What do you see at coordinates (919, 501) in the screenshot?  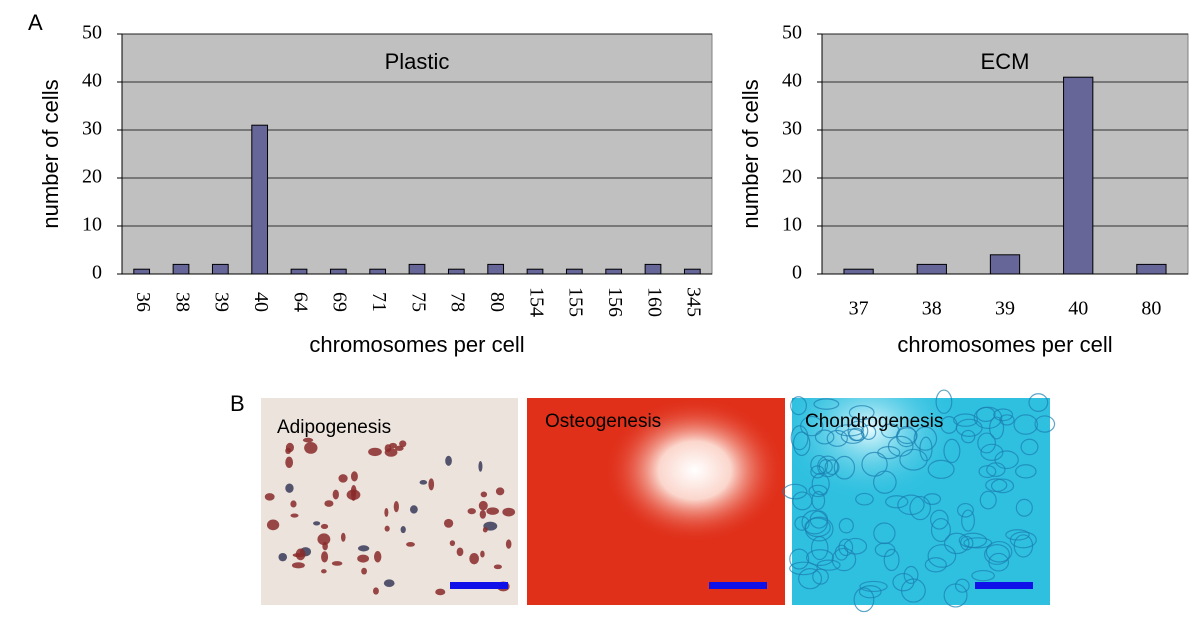 I see `cell-outlines` at bounding box center [919, 501].